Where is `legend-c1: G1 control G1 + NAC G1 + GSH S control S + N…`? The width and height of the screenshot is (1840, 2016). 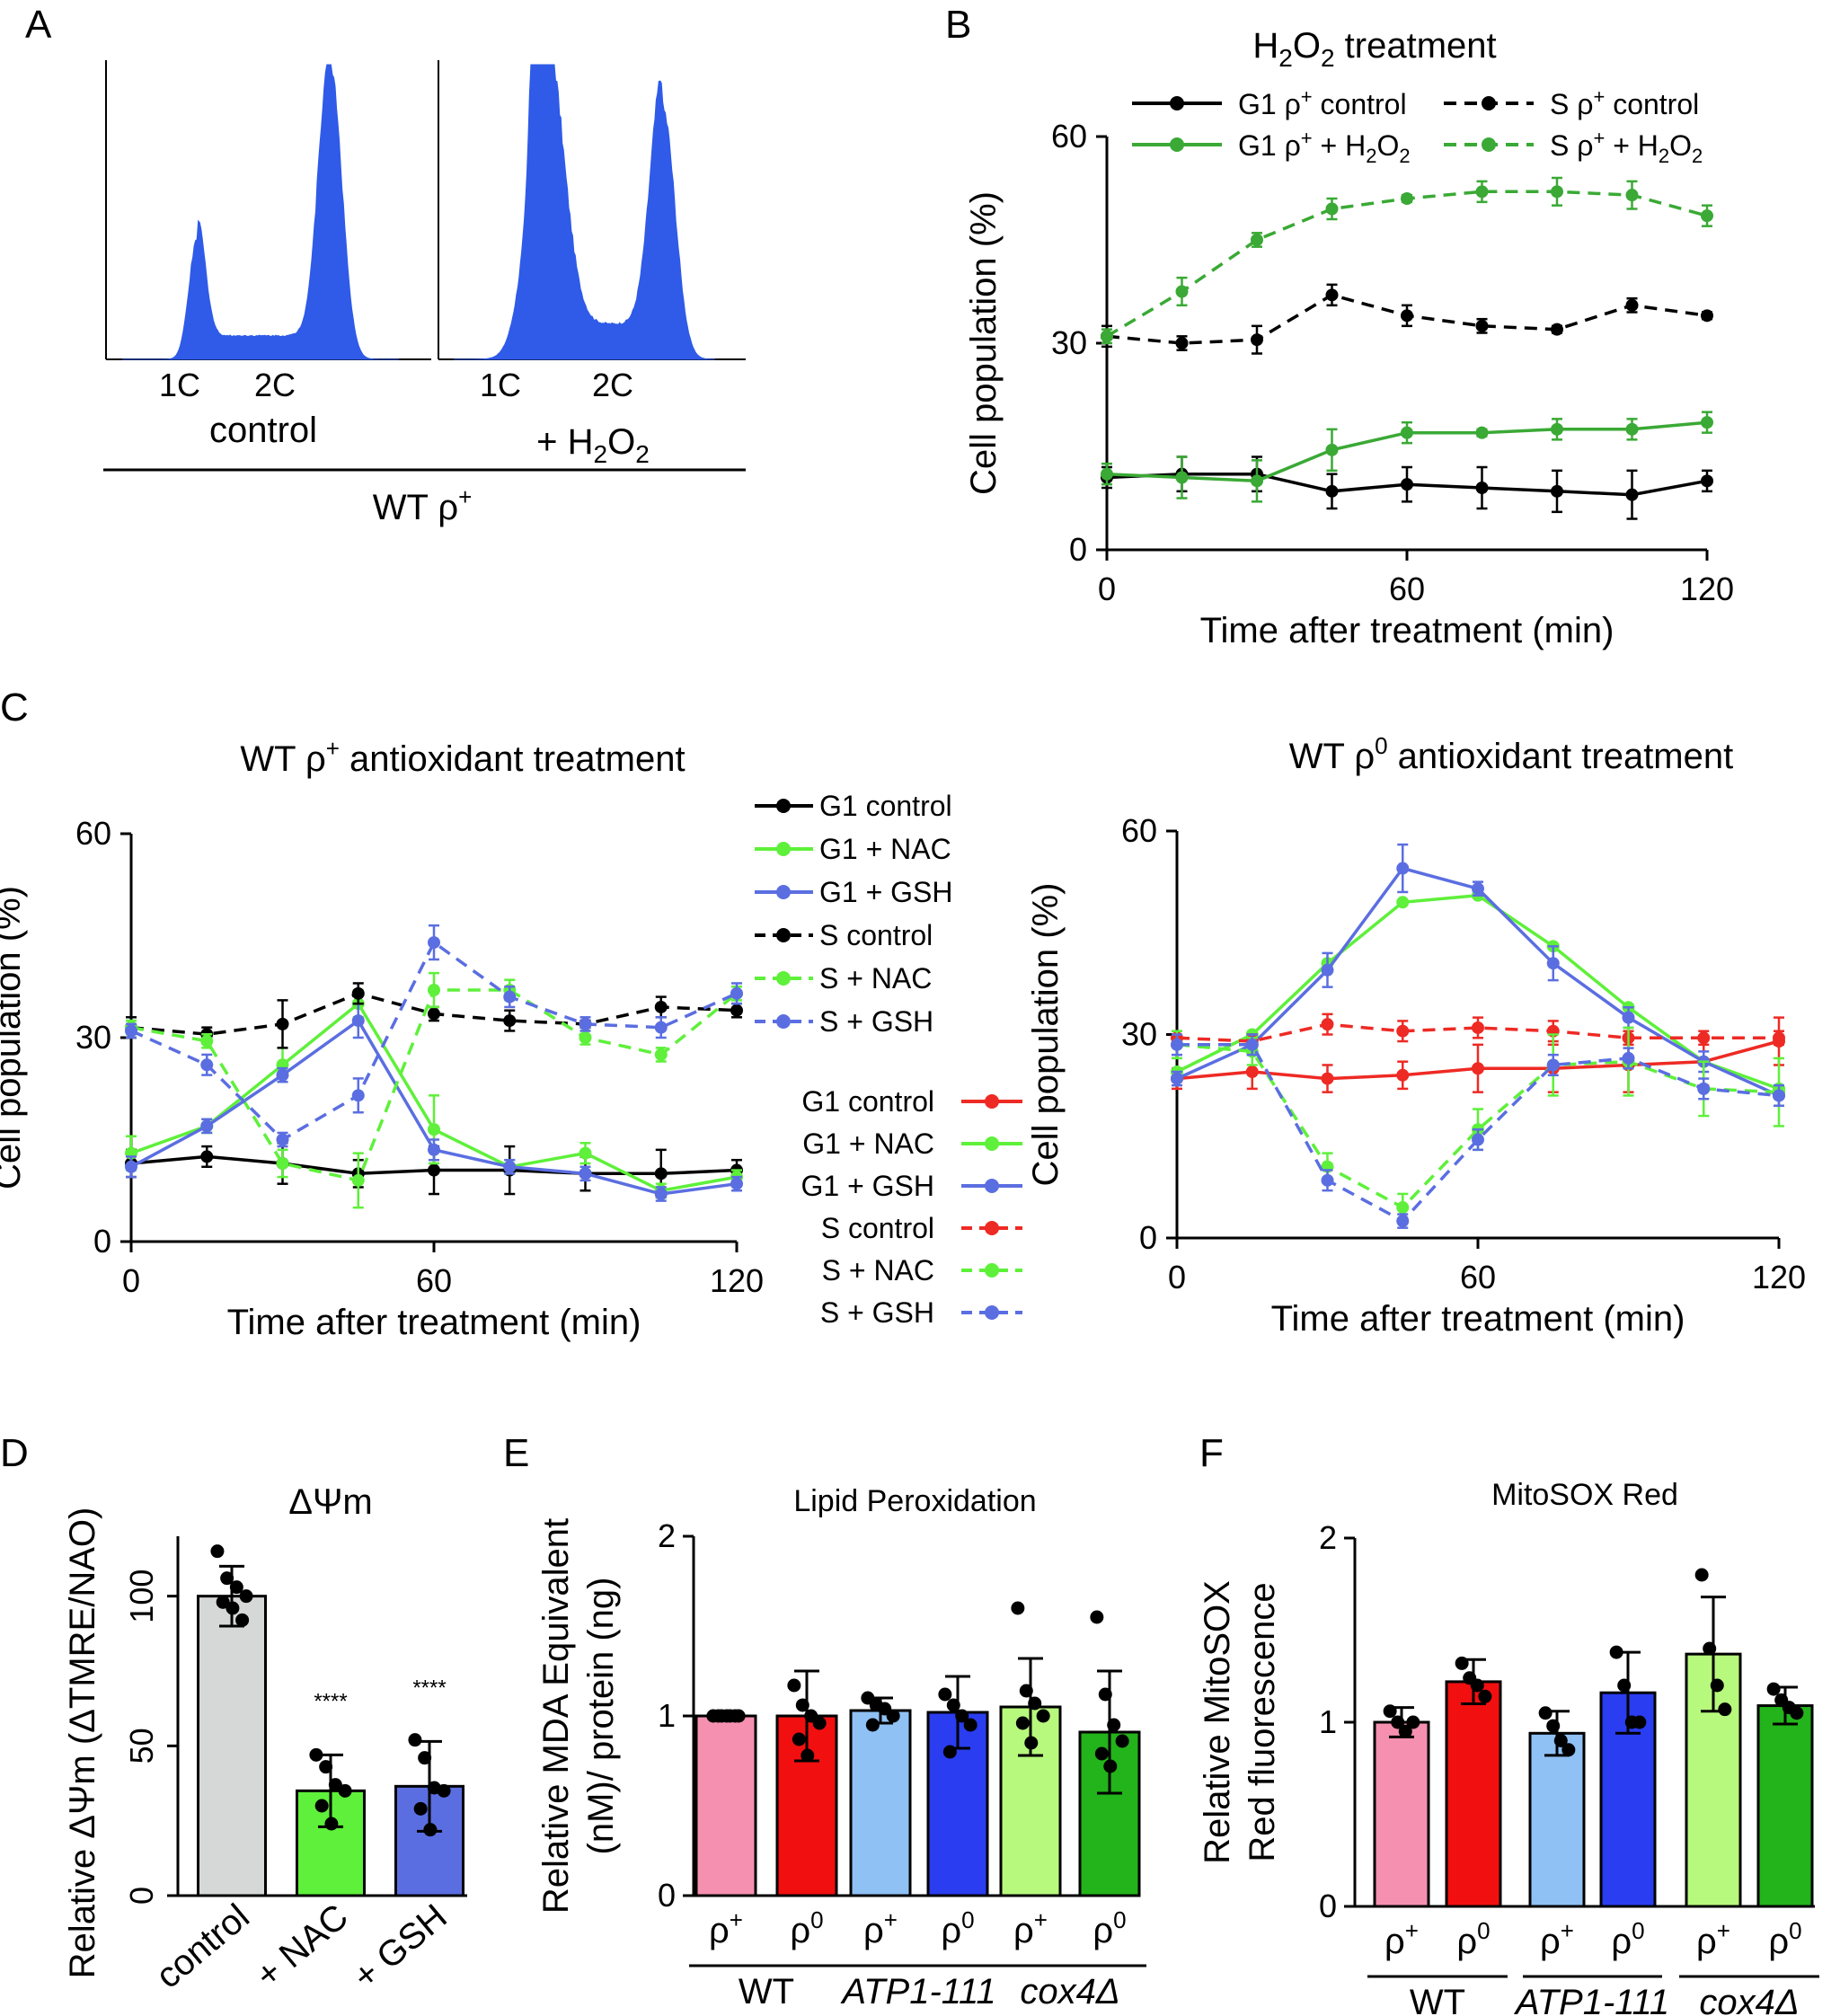
legend-c1: G1 control G1 + NAC G1 + GSH S control S + N… is located at coordinates (854, 914).